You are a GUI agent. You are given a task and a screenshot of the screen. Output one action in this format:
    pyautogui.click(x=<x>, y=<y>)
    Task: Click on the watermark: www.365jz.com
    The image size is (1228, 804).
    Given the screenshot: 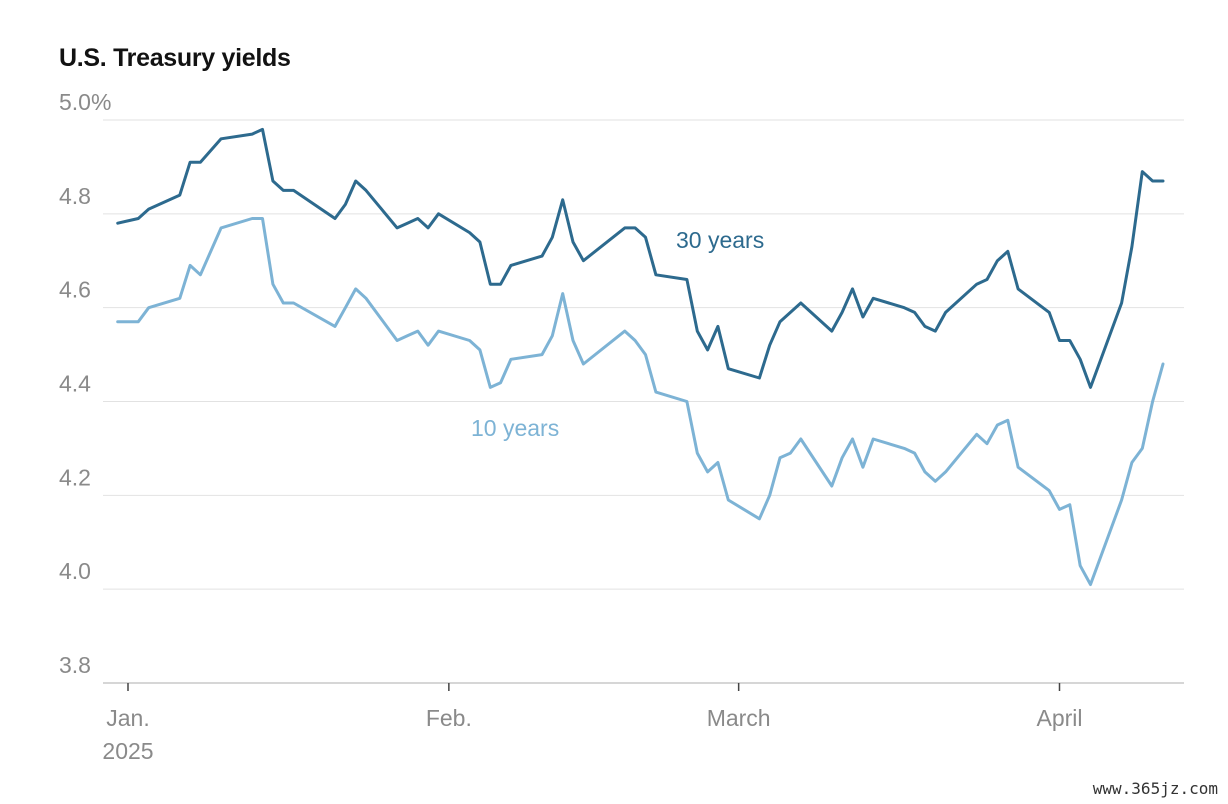 What is the action you would take?
    pyautogui.click(x=1155, y=788)
    